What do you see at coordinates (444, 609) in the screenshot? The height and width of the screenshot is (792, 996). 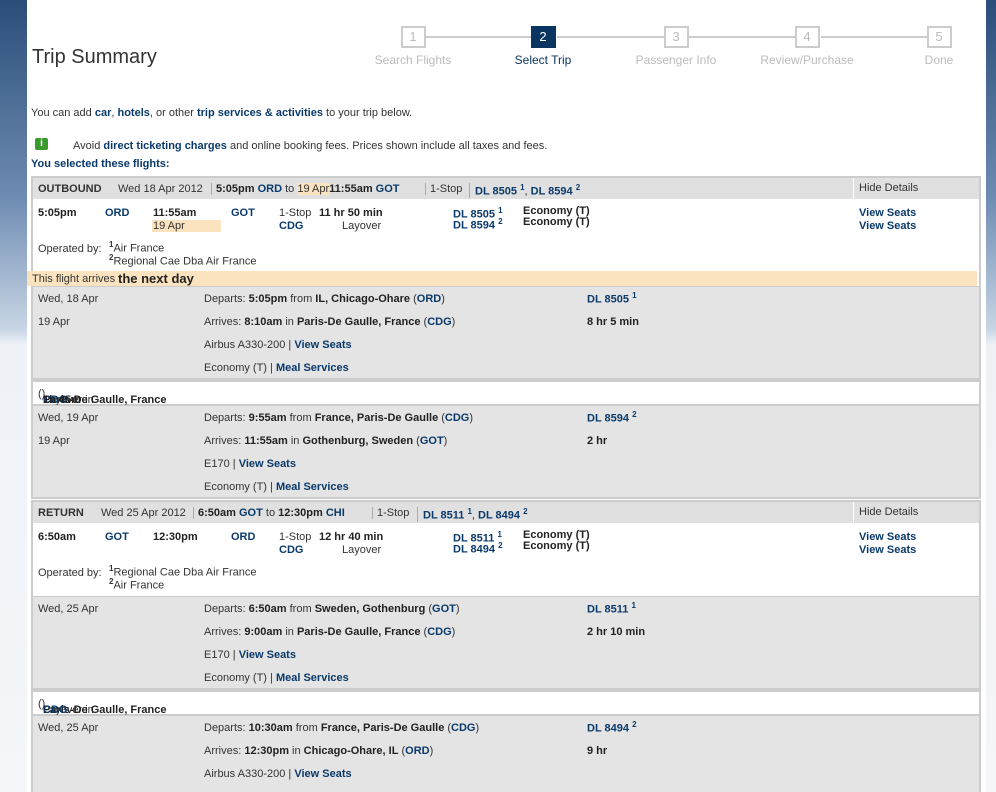 I see `dep-code-link: GOT` at bounding box center [444, 609].